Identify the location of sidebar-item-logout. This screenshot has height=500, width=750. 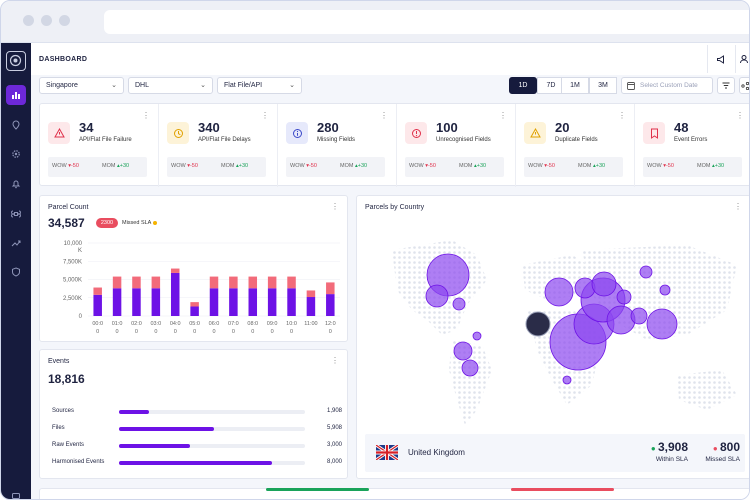
(16, 492).